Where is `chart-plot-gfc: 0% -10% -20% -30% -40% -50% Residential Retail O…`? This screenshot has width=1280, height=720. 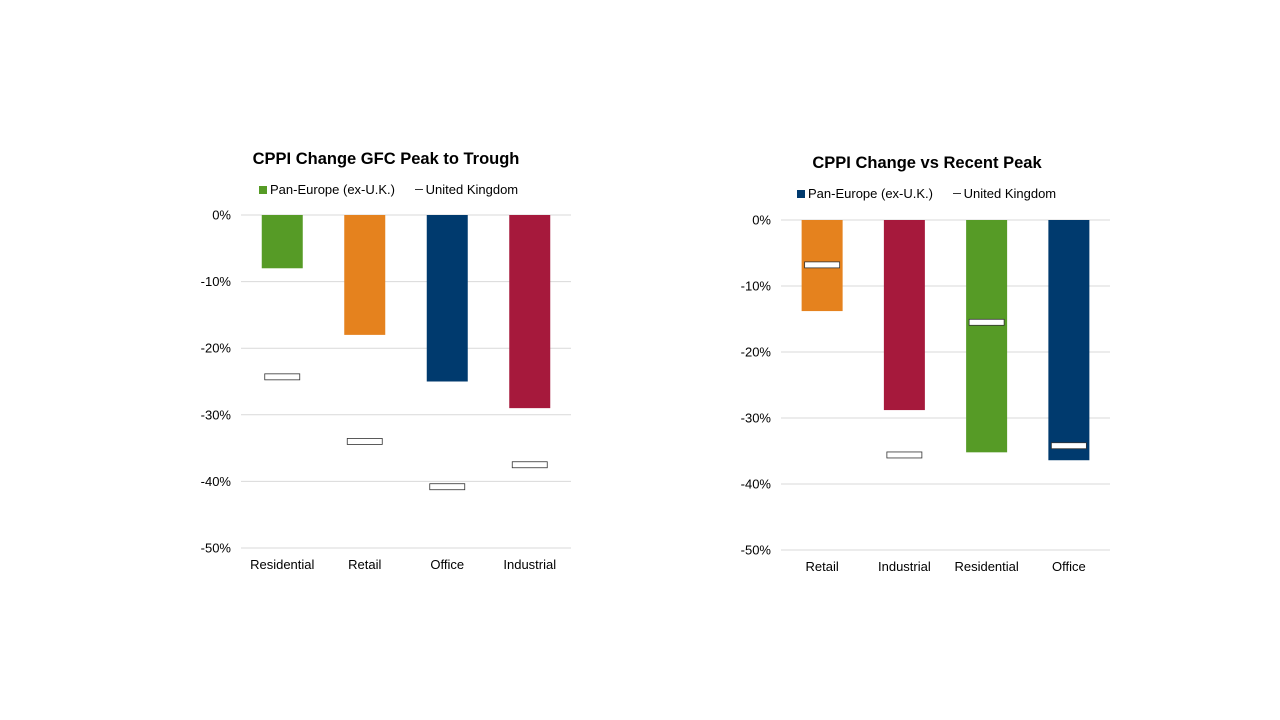
chart-plot-gfc: 0% -10% -20% -30% -40% -50% Residential Retail O… is located at coordinates (386, 390).